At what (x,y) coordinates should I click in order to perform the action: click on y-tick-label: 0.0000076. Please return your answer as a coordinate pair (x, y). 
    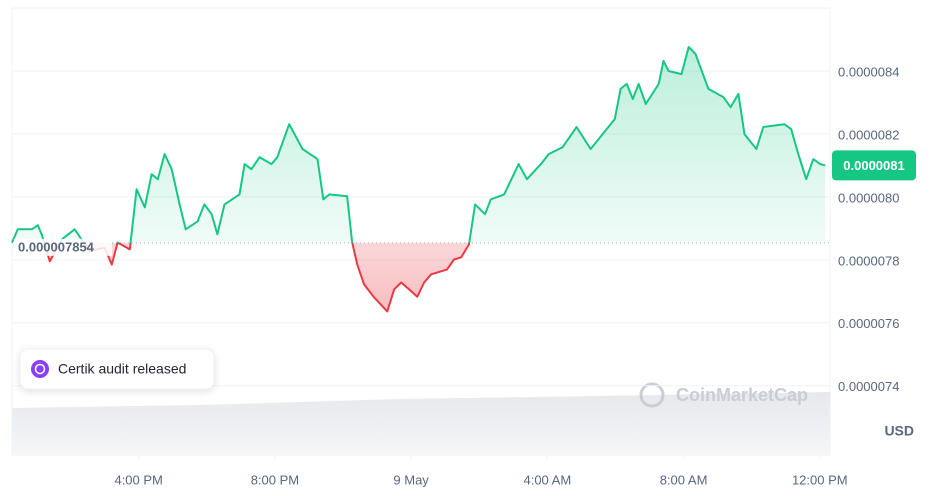
    Looking at the image, I should click on (868, 323).